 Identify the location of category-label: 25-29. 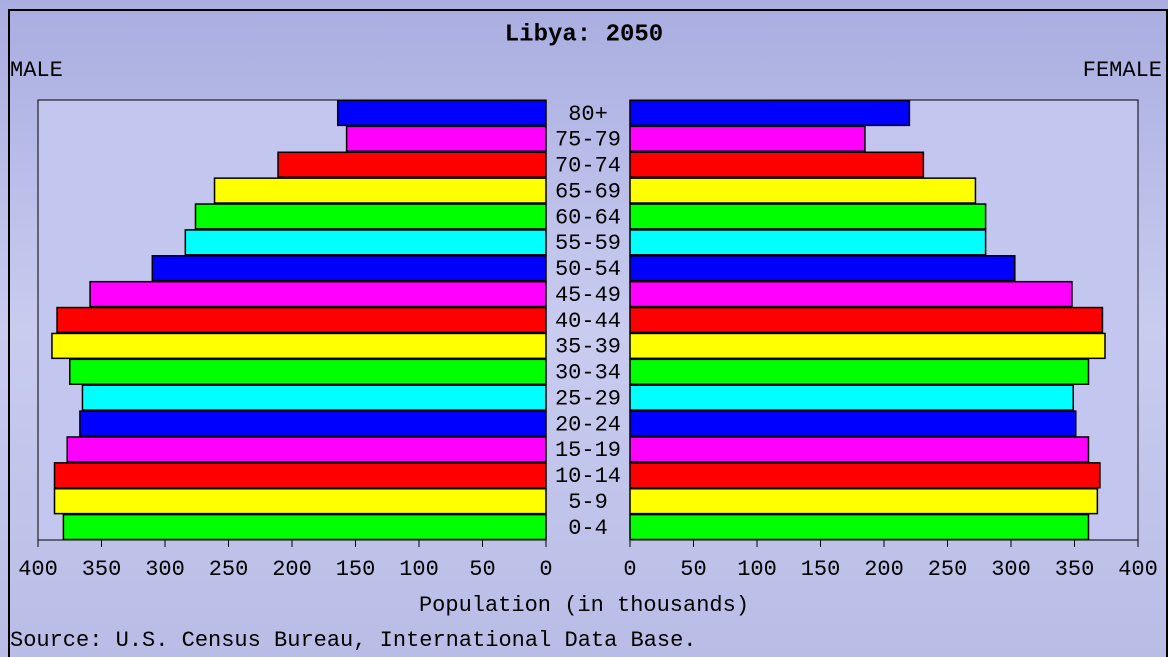
(588, 398).